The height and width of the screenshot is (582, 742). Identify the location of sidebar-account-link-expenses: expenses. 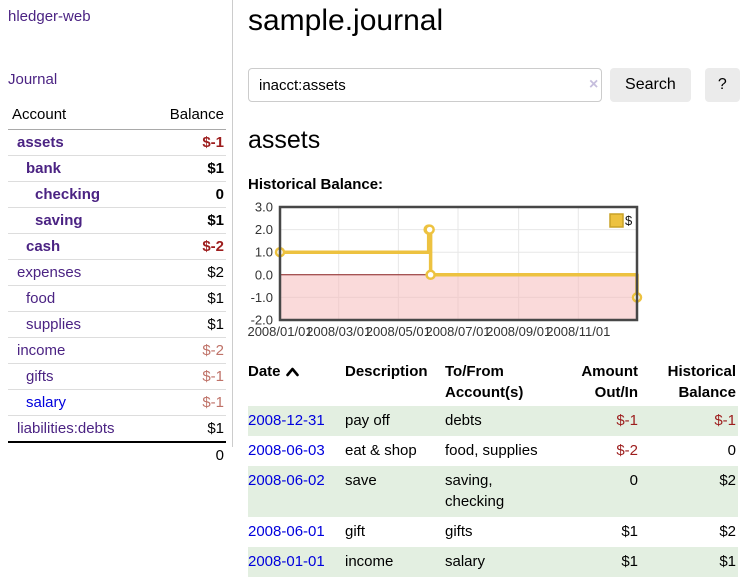
(49, 272).